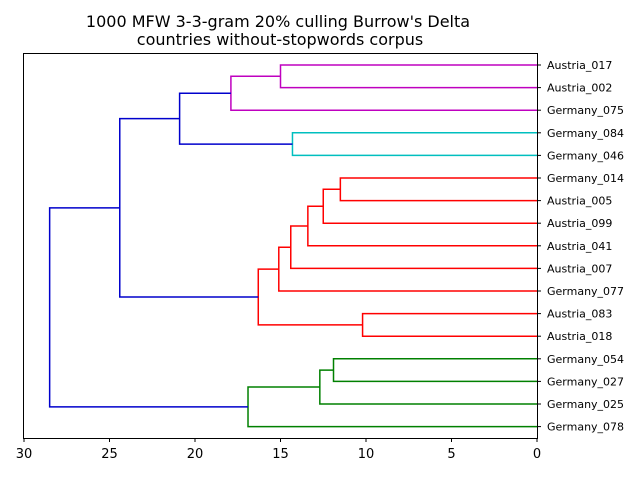 The image size is (640, 484). Describe the element at coordinates (451, 454) in the screenshot. I see `x-tick-label: 5` at that location.